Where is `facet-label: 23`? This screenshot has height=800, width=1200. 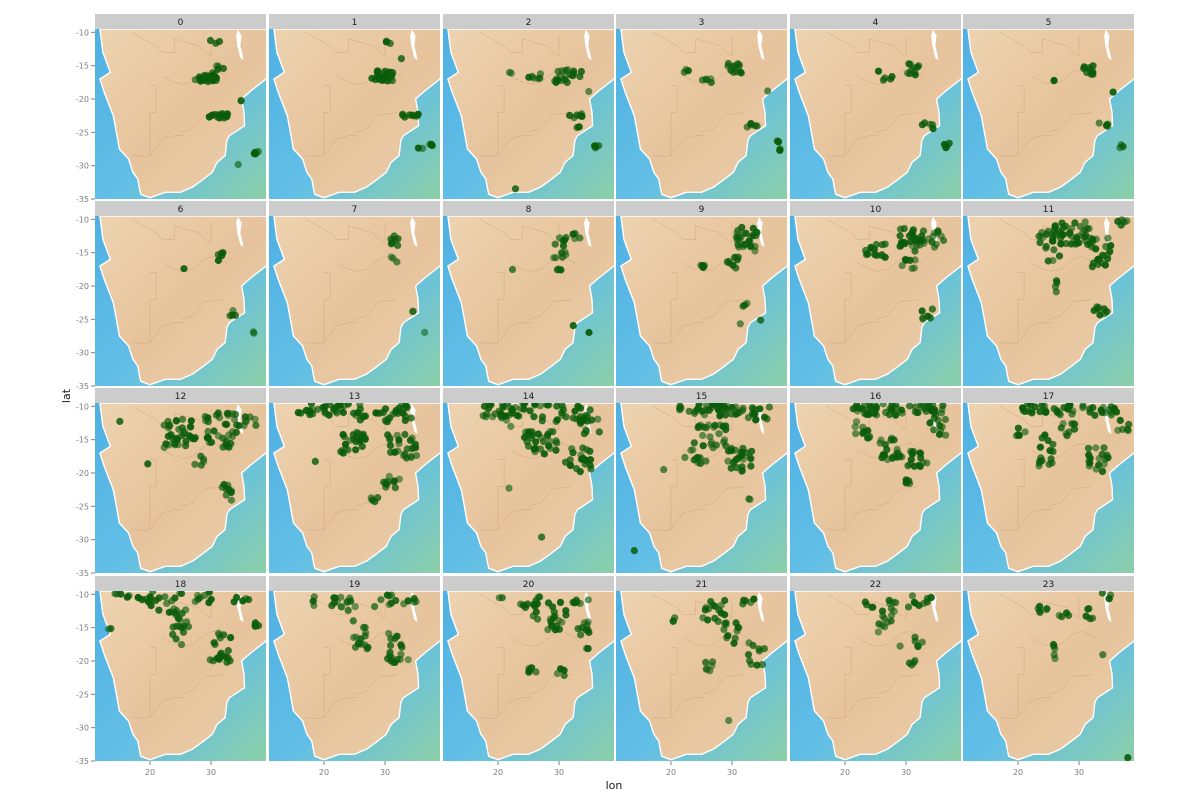 facet-label: 23 is located at coordinates (1048, 585).